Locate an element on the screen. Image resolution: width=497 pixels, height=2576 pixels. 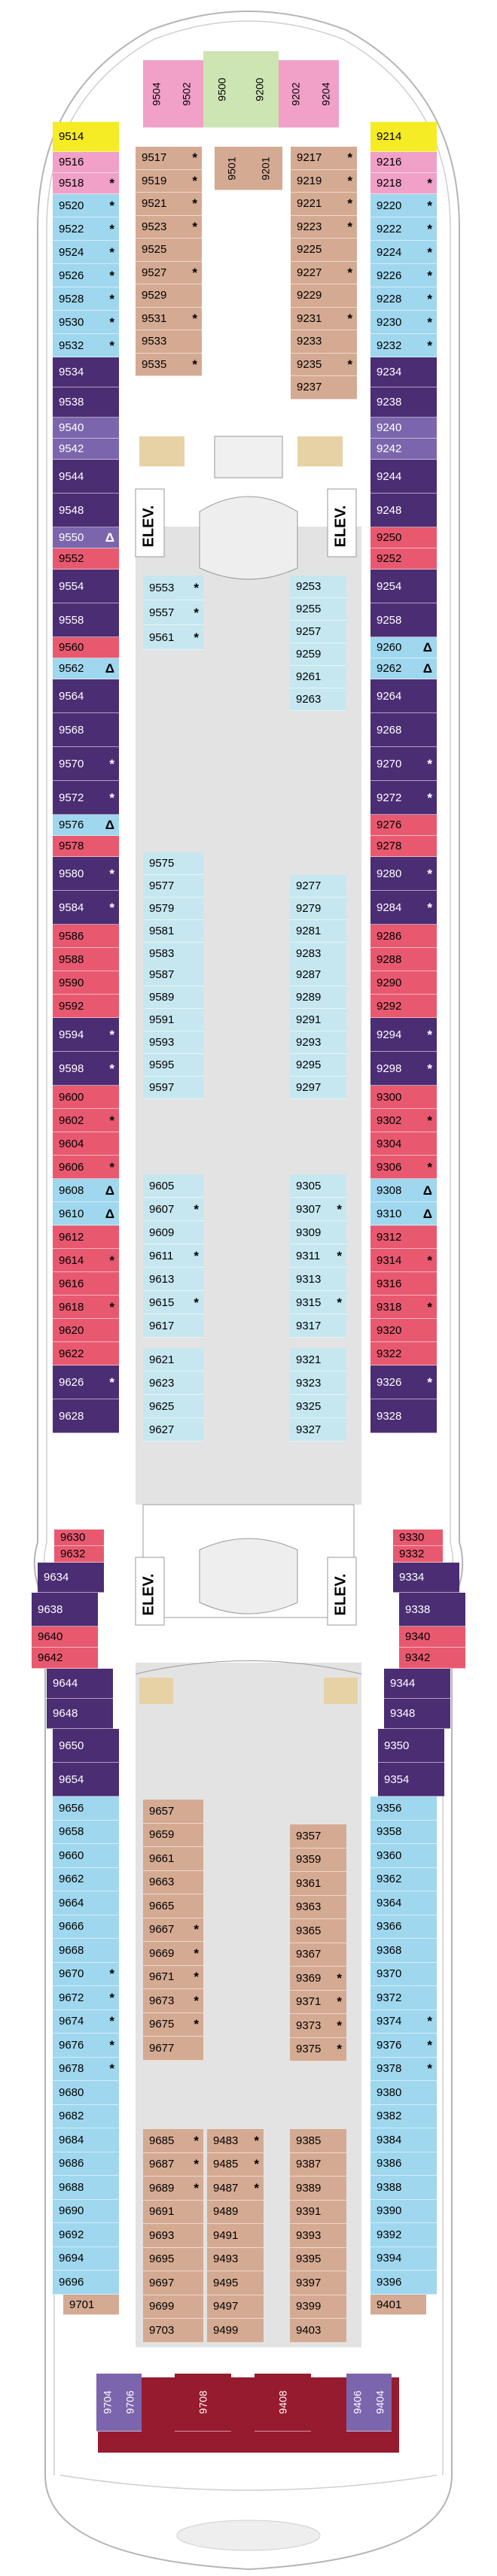
cabin-9548: 9548 is located at coordinates (86, 510).